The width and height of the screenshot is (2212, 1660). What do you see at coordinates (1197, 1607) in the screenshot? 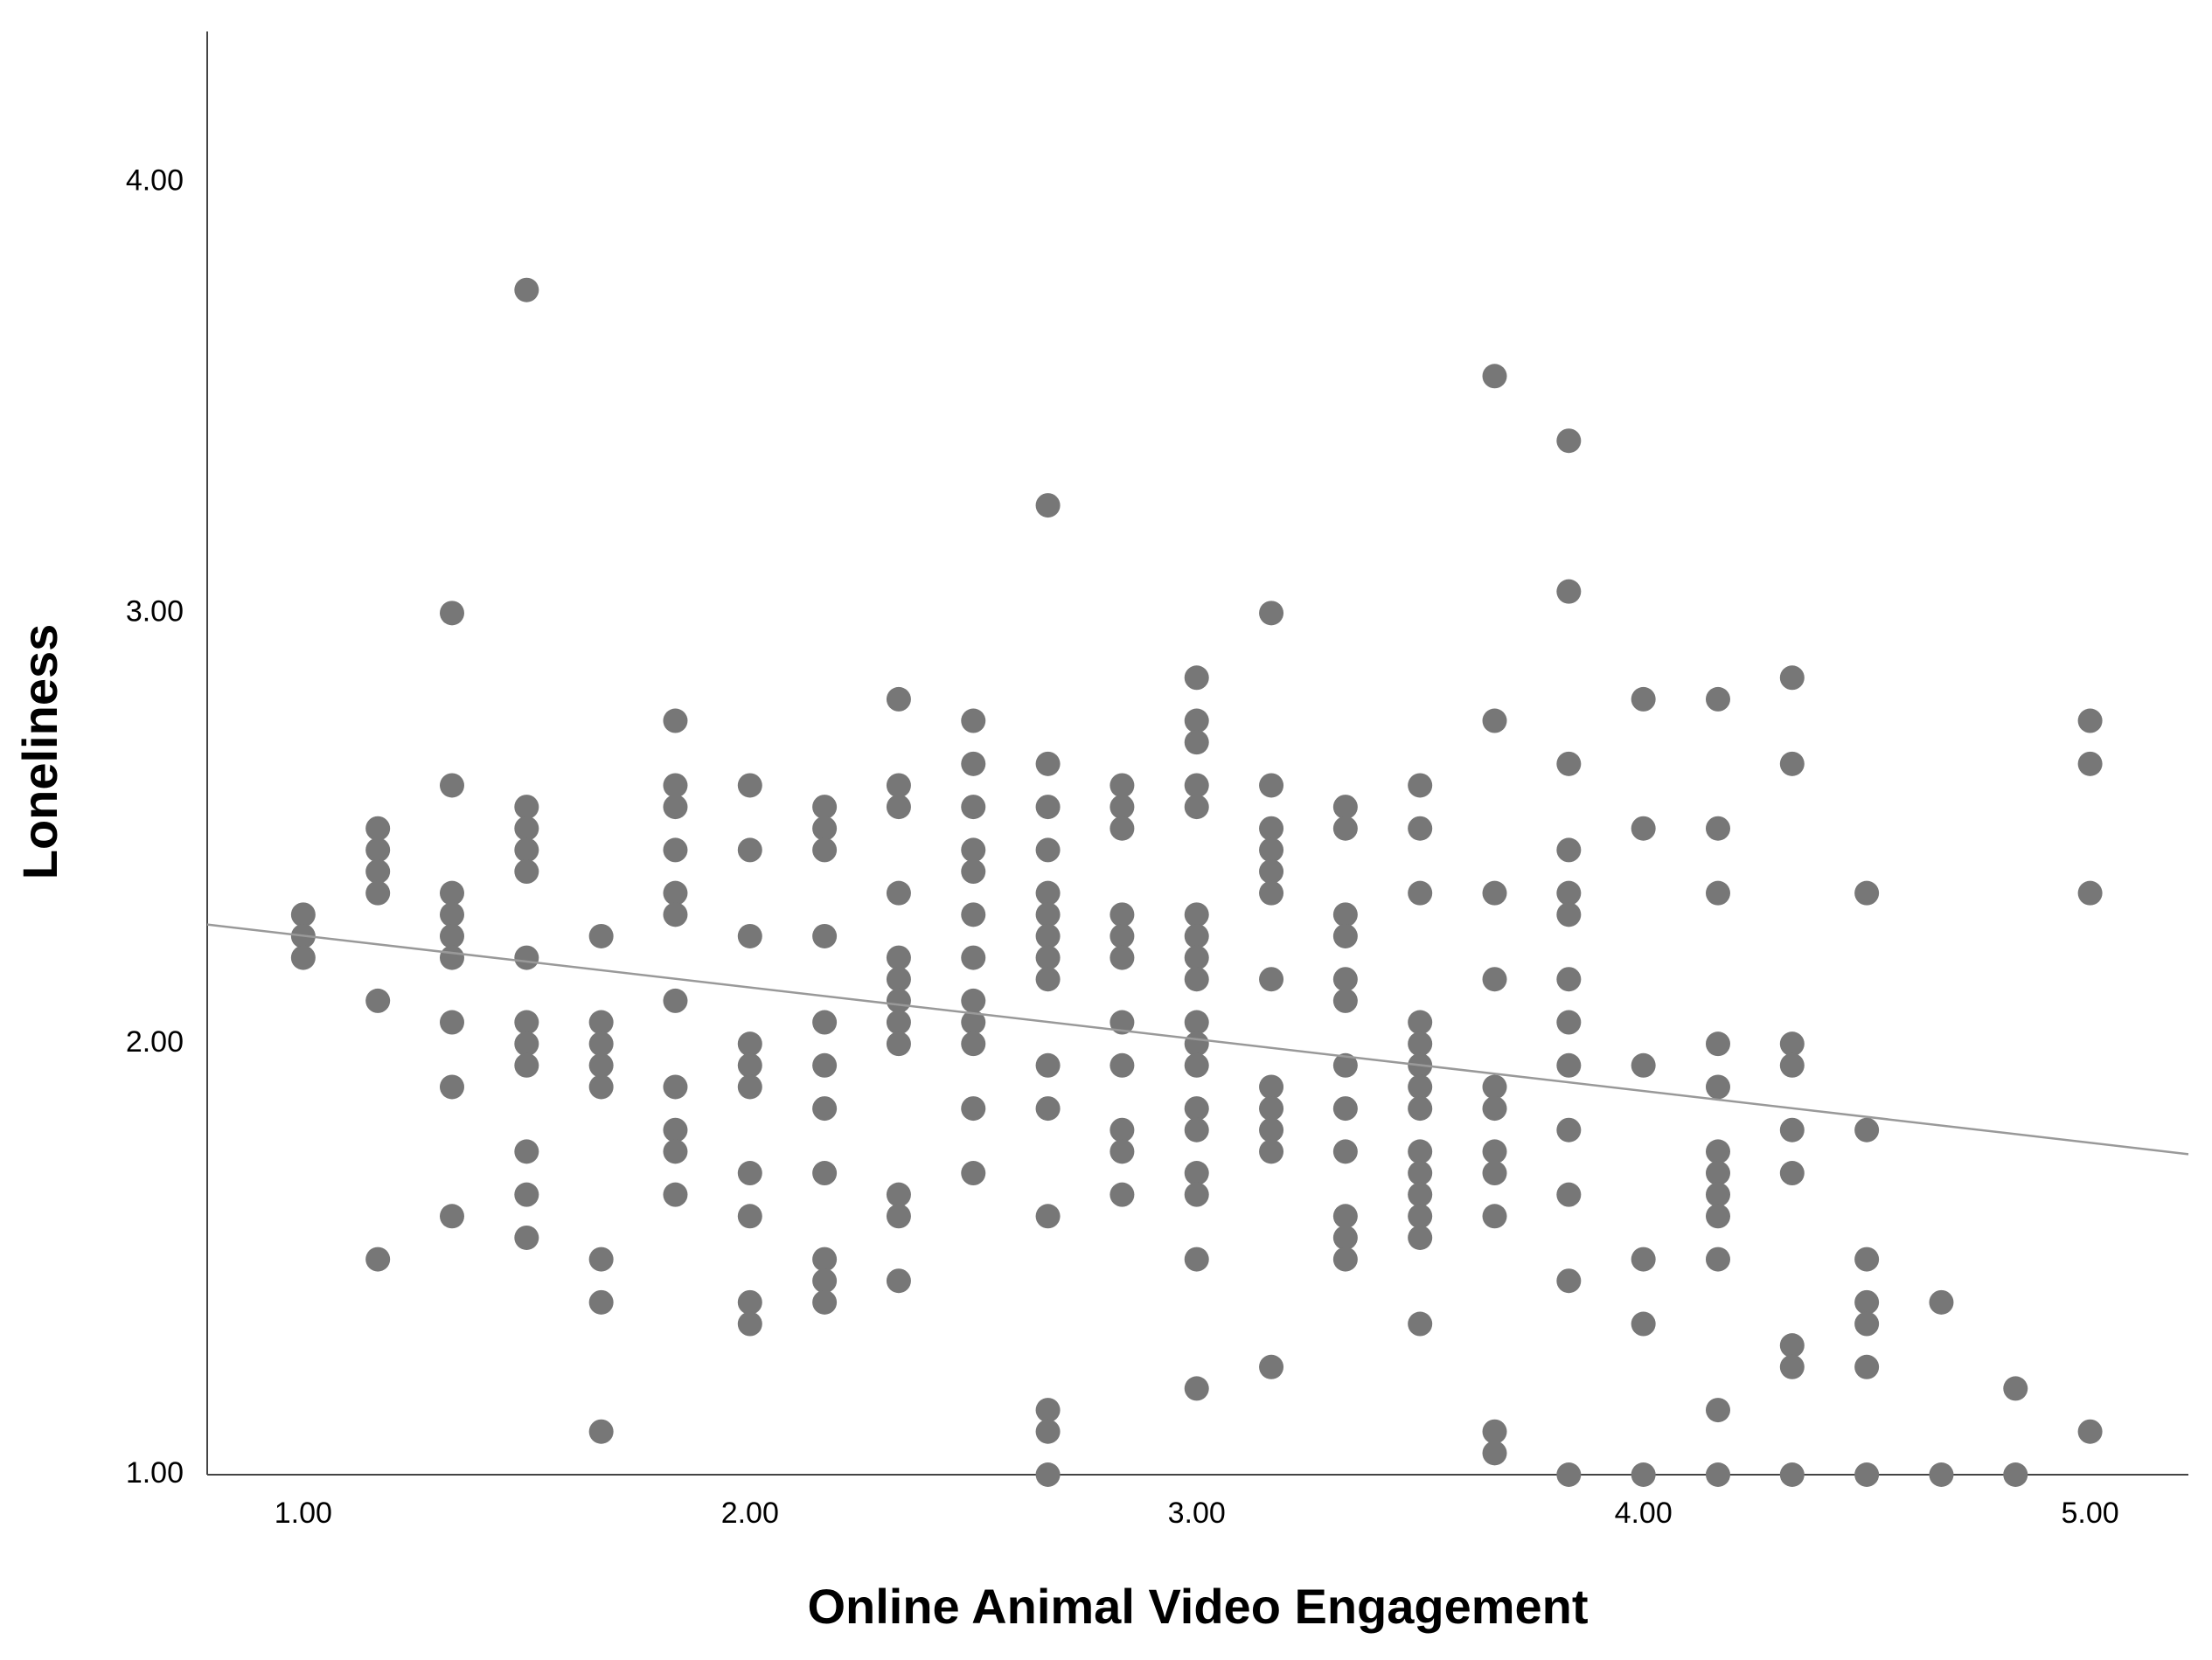
I see `x-axis-title: Online Animal Video Engagement` at bounding box center [1197, 1607].